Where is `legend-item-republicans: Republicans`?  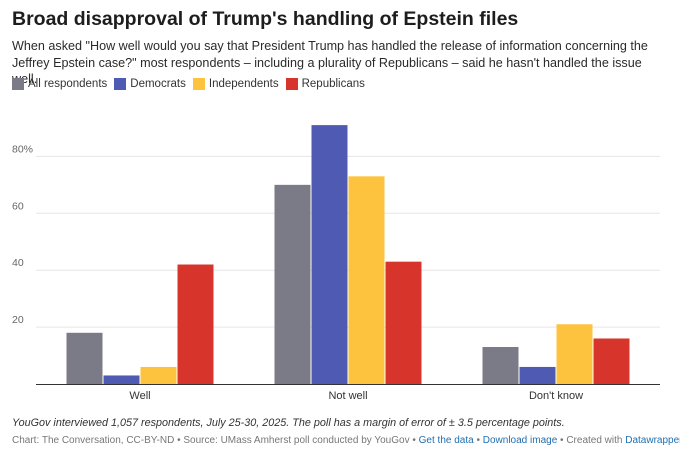
legend-item-republicans: Republicans is located at coordinates (325, 84).